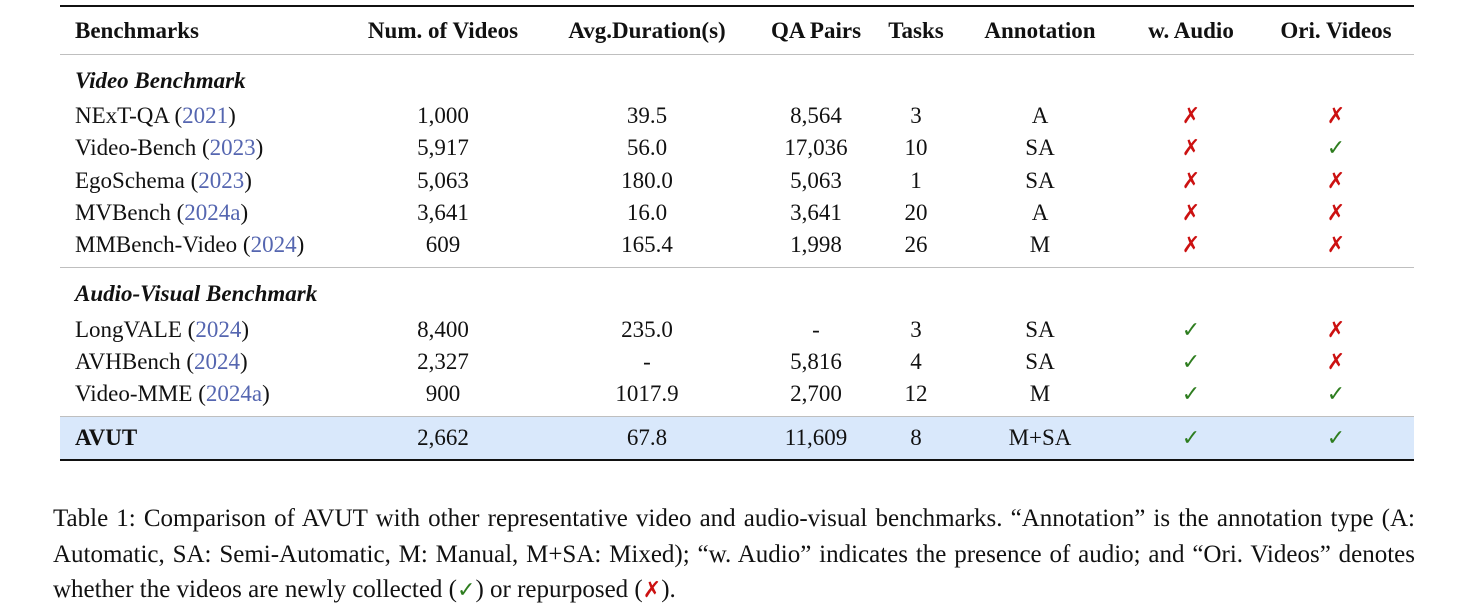 Image resolution: width=1469 pixels, height=611 pixels. What do you see at coordinates (160, 80) in the screenshot?
I see `section-title: Video Benchmark` at bounding box center [160, 80].